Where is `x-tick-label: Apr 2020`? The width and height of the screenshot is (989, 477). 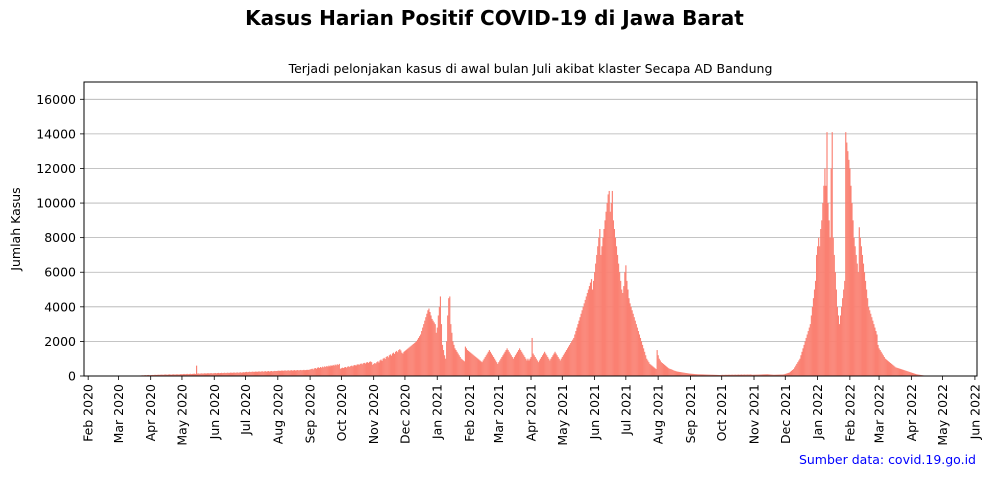 x-tick-label: Apr 2020 is located at coordinates (150, 412).